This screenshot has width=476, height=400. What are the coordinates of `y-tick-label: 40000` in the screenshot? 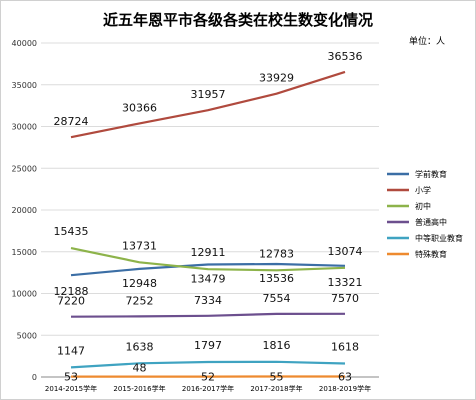 It's located at (24, 43).